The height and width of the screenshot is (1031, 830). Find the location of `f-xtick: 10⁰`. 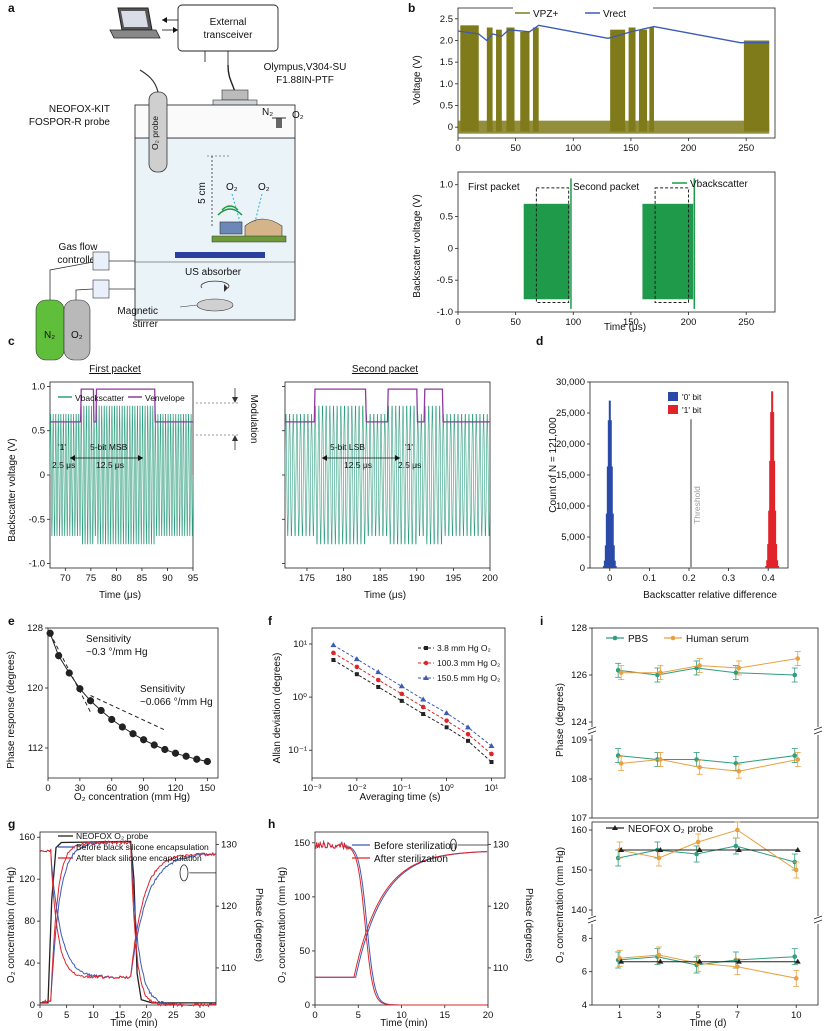

f-xtick: 10⁰ is located at coordinates (446, 788).